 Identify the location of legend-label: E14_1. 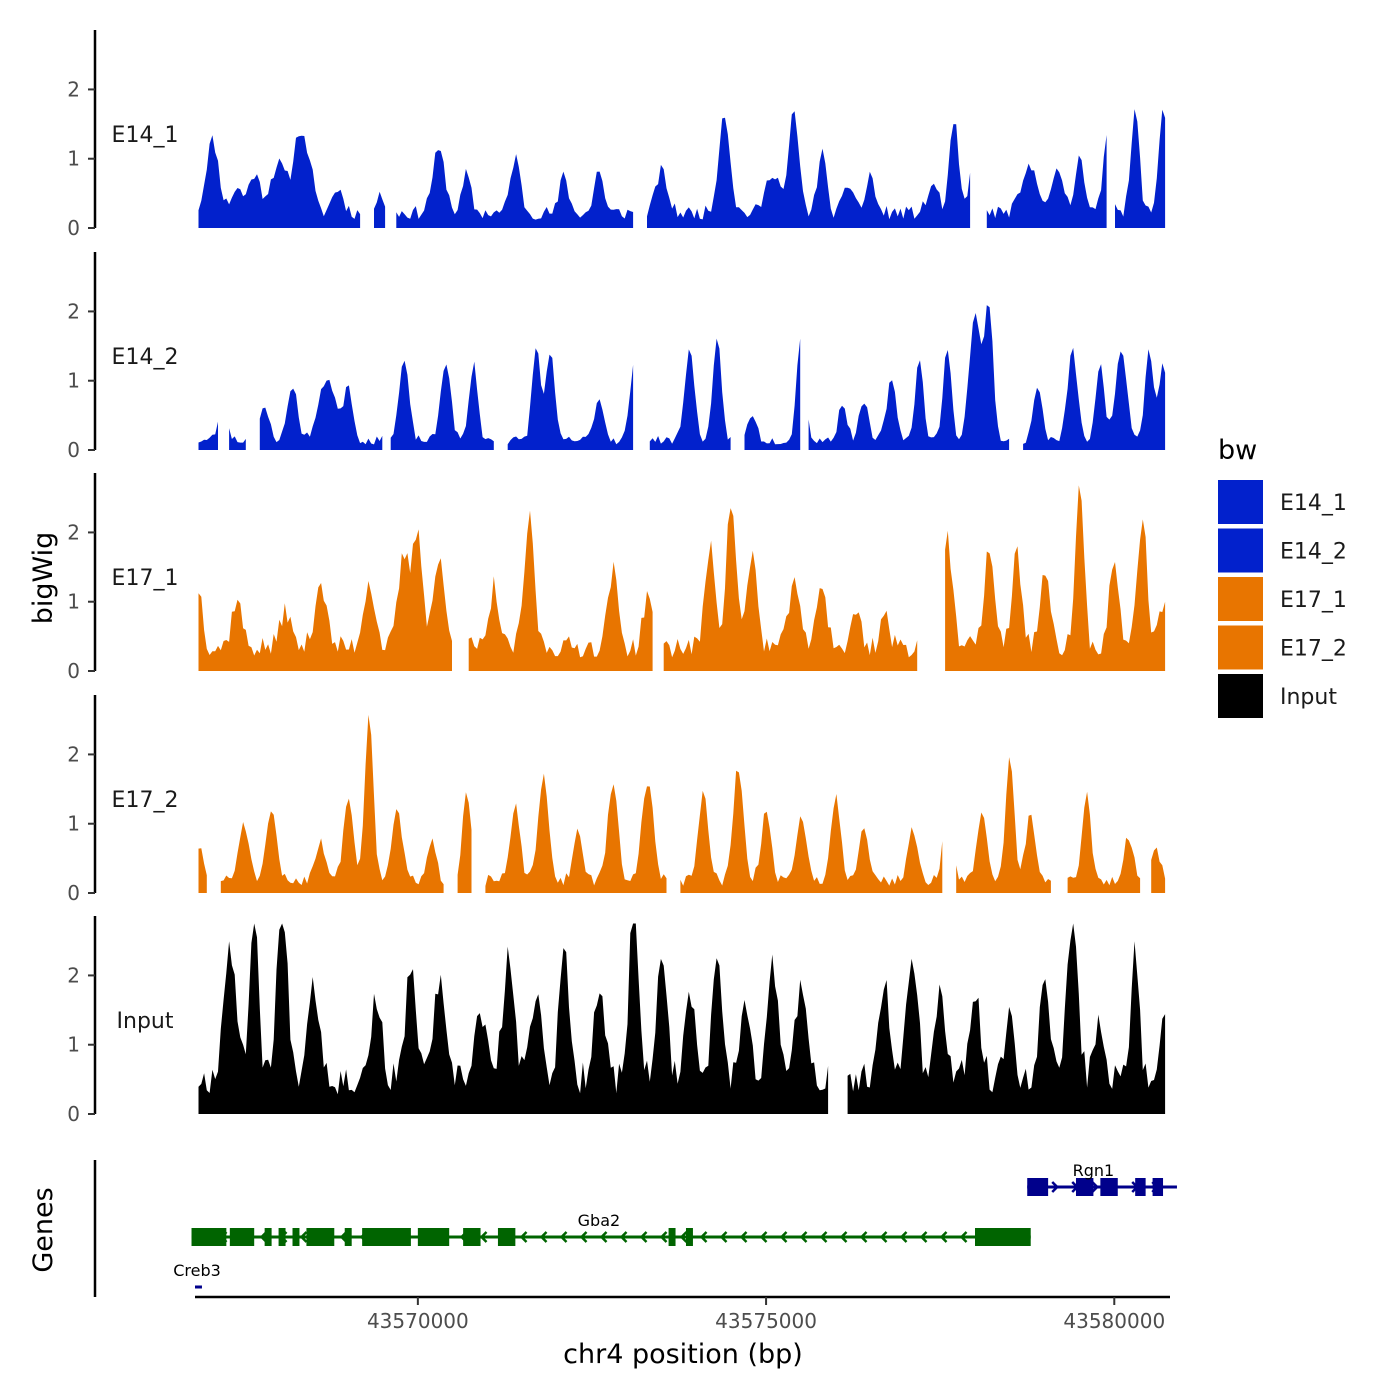
(1313, 503).